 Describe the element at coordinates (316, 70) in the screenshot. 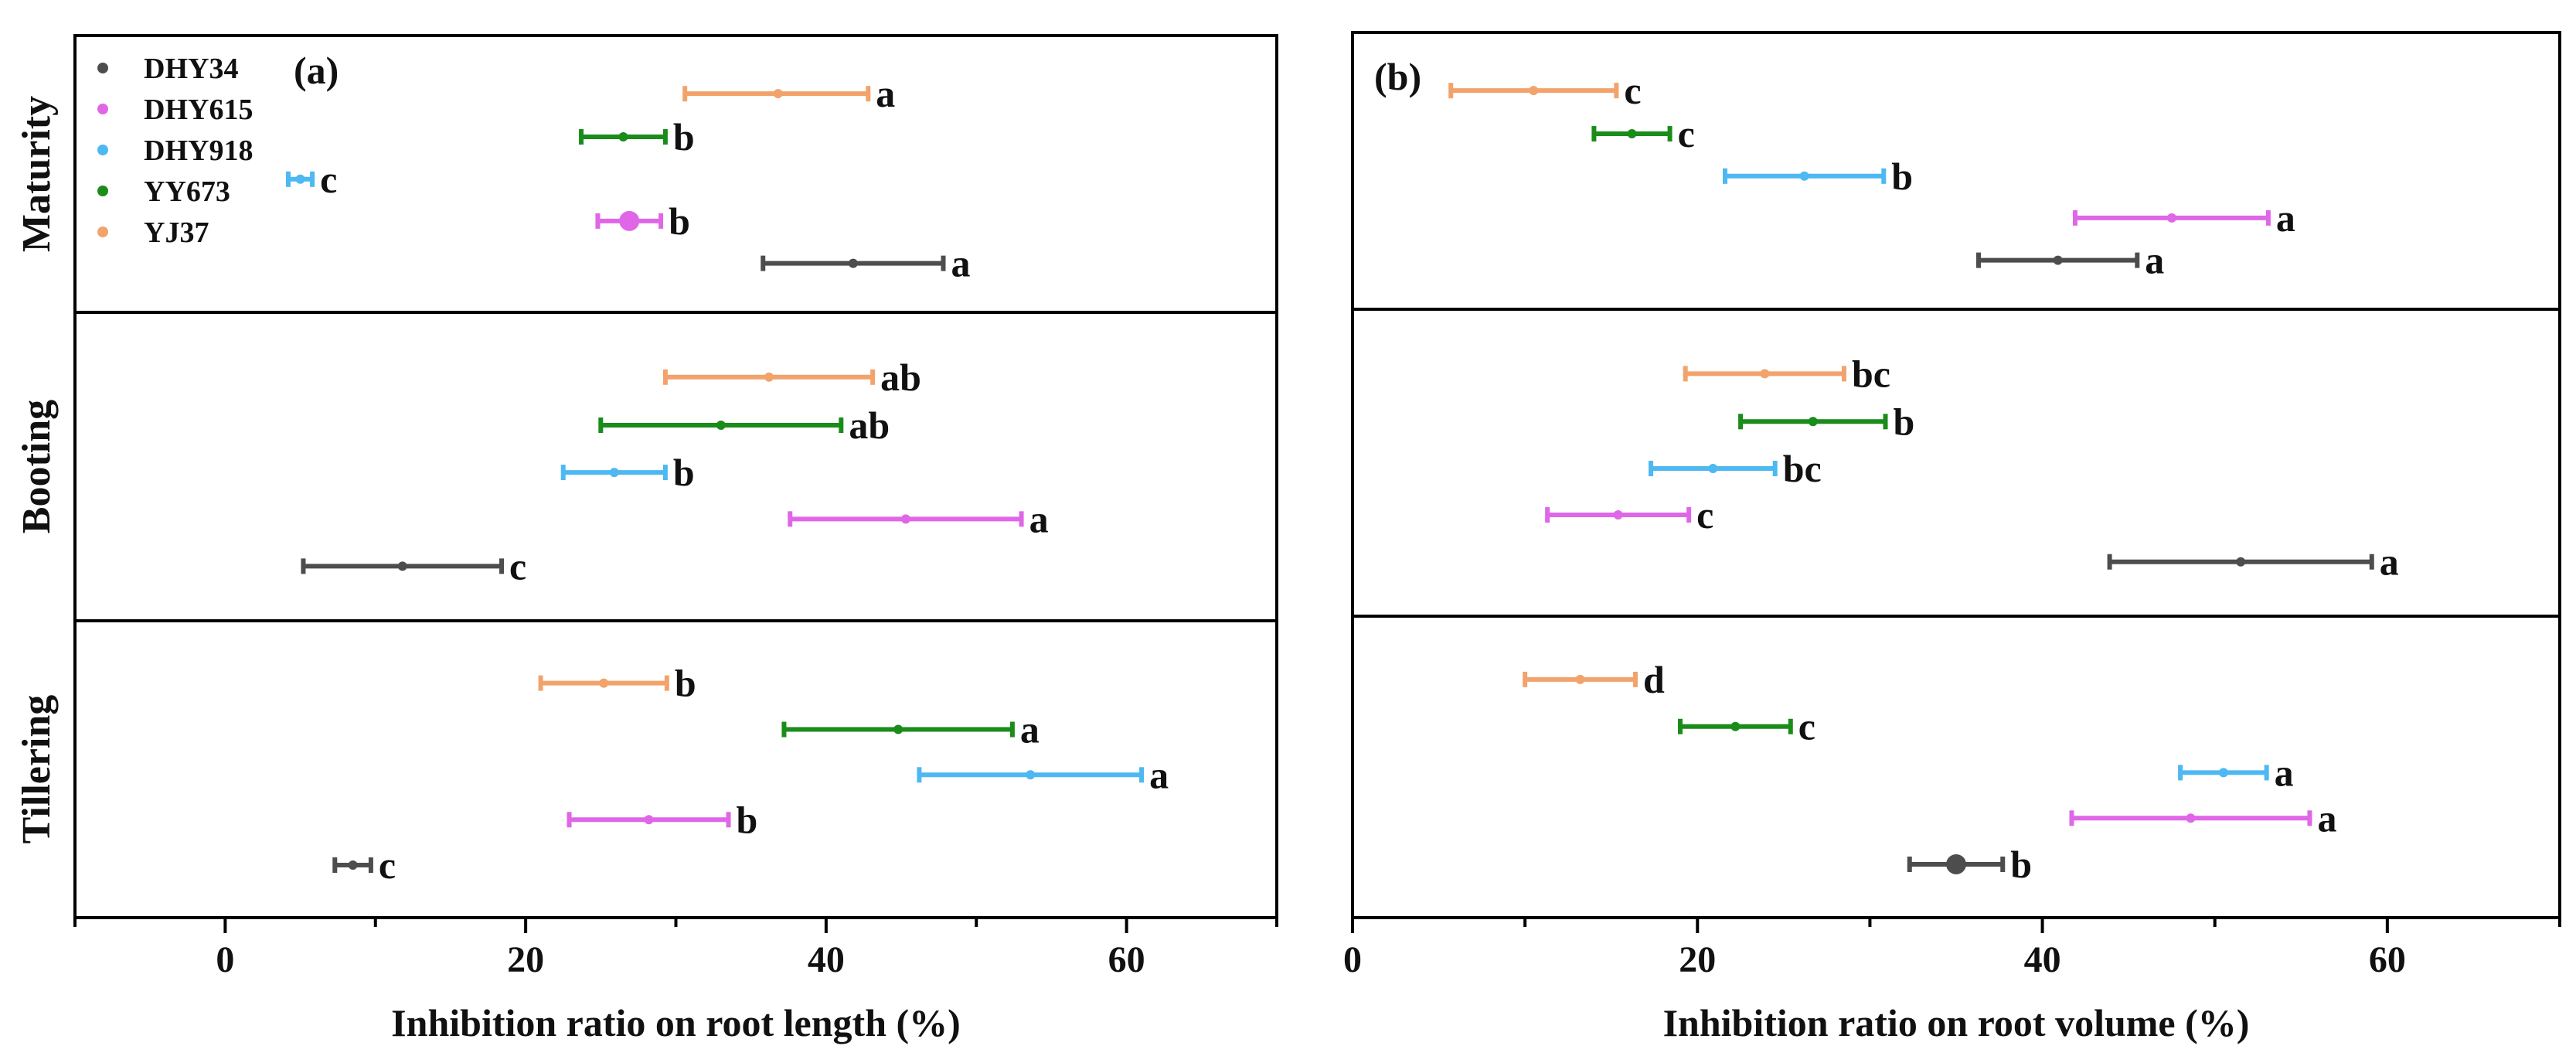

I see `panel-tag: (a)` at that location.